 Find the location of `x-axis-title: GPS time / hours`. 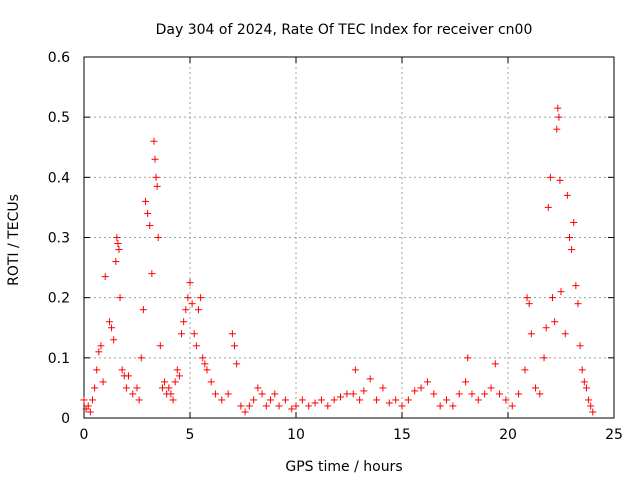

x-axis-title: GPS time / hours is located at coordinates (343, 467).